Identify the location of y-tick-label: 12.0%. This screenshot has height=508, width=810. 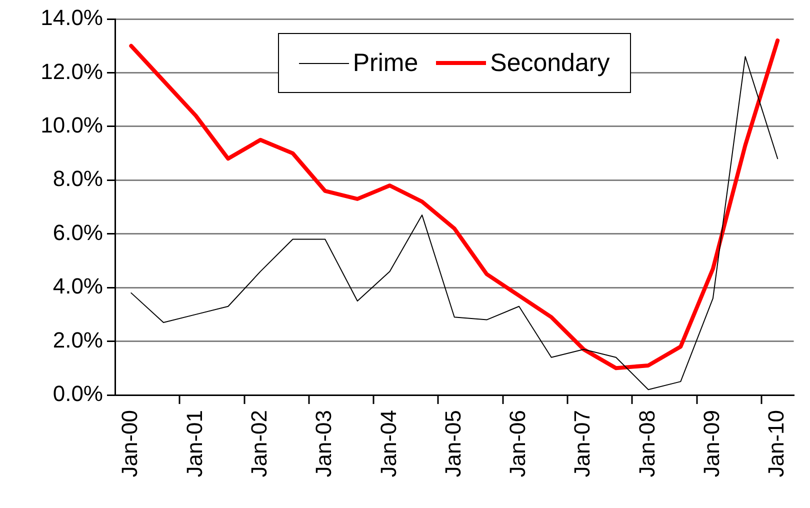
(71, 71).